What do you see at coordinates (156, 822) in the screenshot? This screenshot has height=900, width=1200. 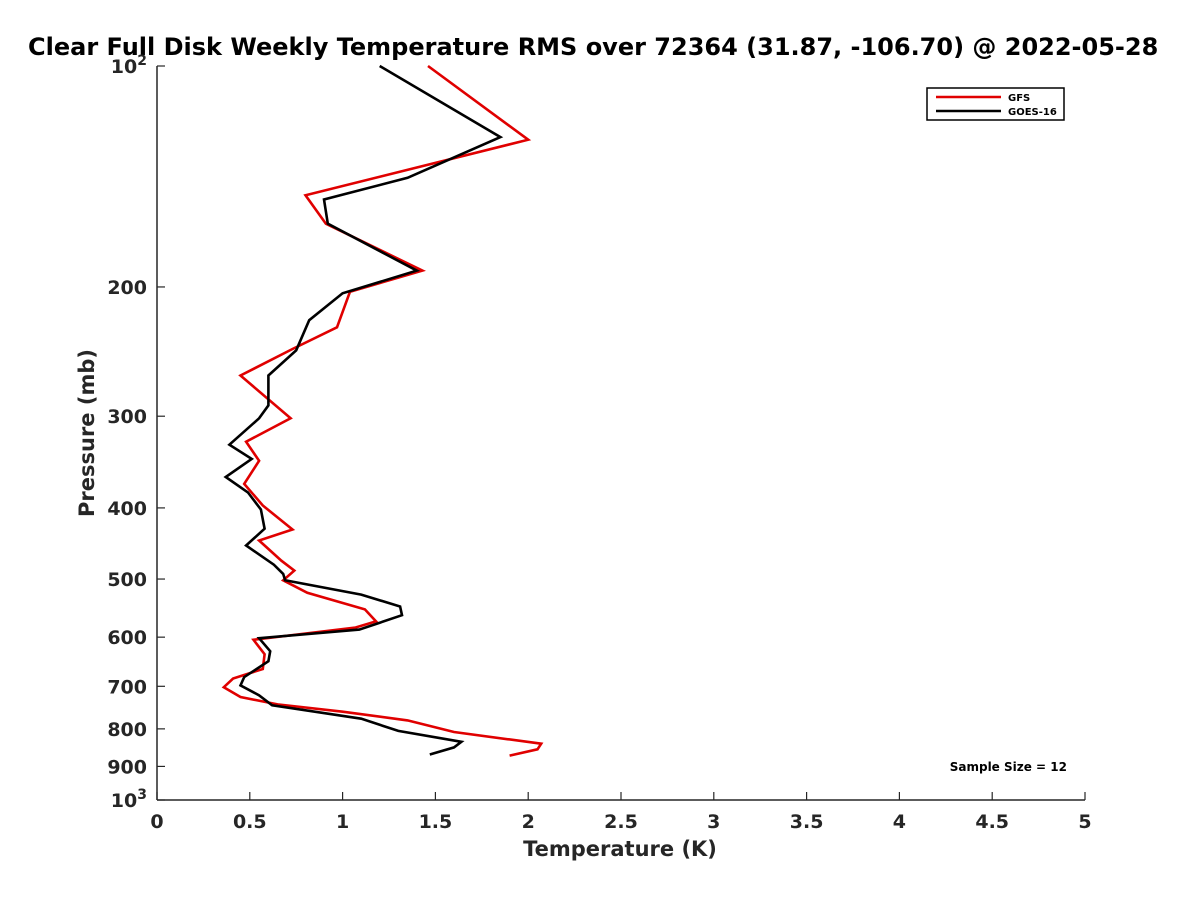 I see `x-tick-label: 0` at bounding box center [156, 822].